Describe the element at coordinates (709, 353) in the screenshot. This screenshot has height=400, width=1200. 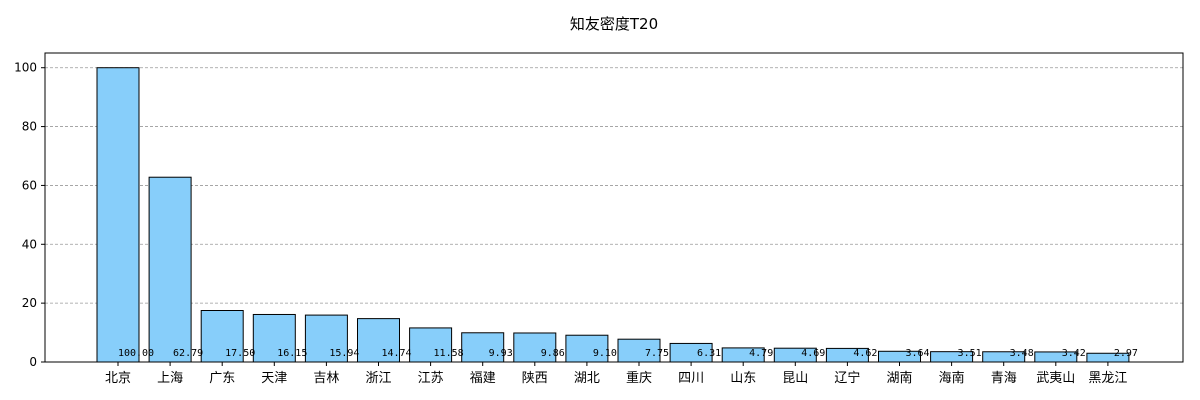
I see `data-label: 6.31` at that location.